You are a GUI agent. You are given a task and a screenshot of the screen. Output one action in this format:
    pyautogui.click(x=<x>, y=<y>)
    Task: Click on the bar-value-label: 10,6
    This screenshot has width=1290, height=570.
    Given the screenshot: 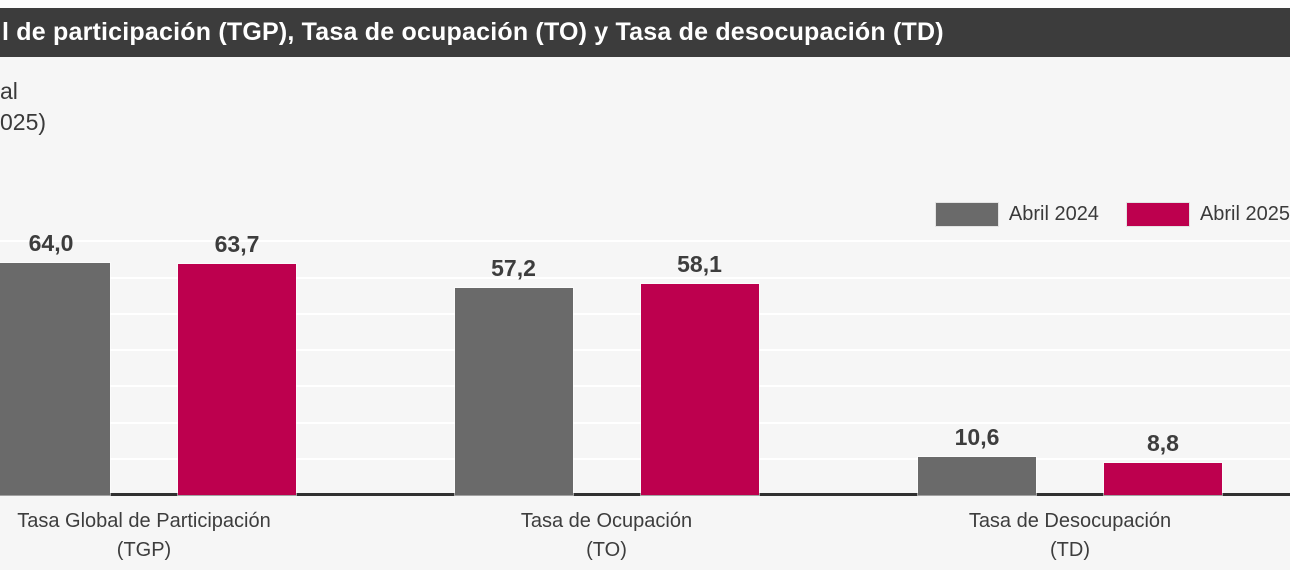 What is the action you would take?
    pyautogui.click(x=977, y=436)
    